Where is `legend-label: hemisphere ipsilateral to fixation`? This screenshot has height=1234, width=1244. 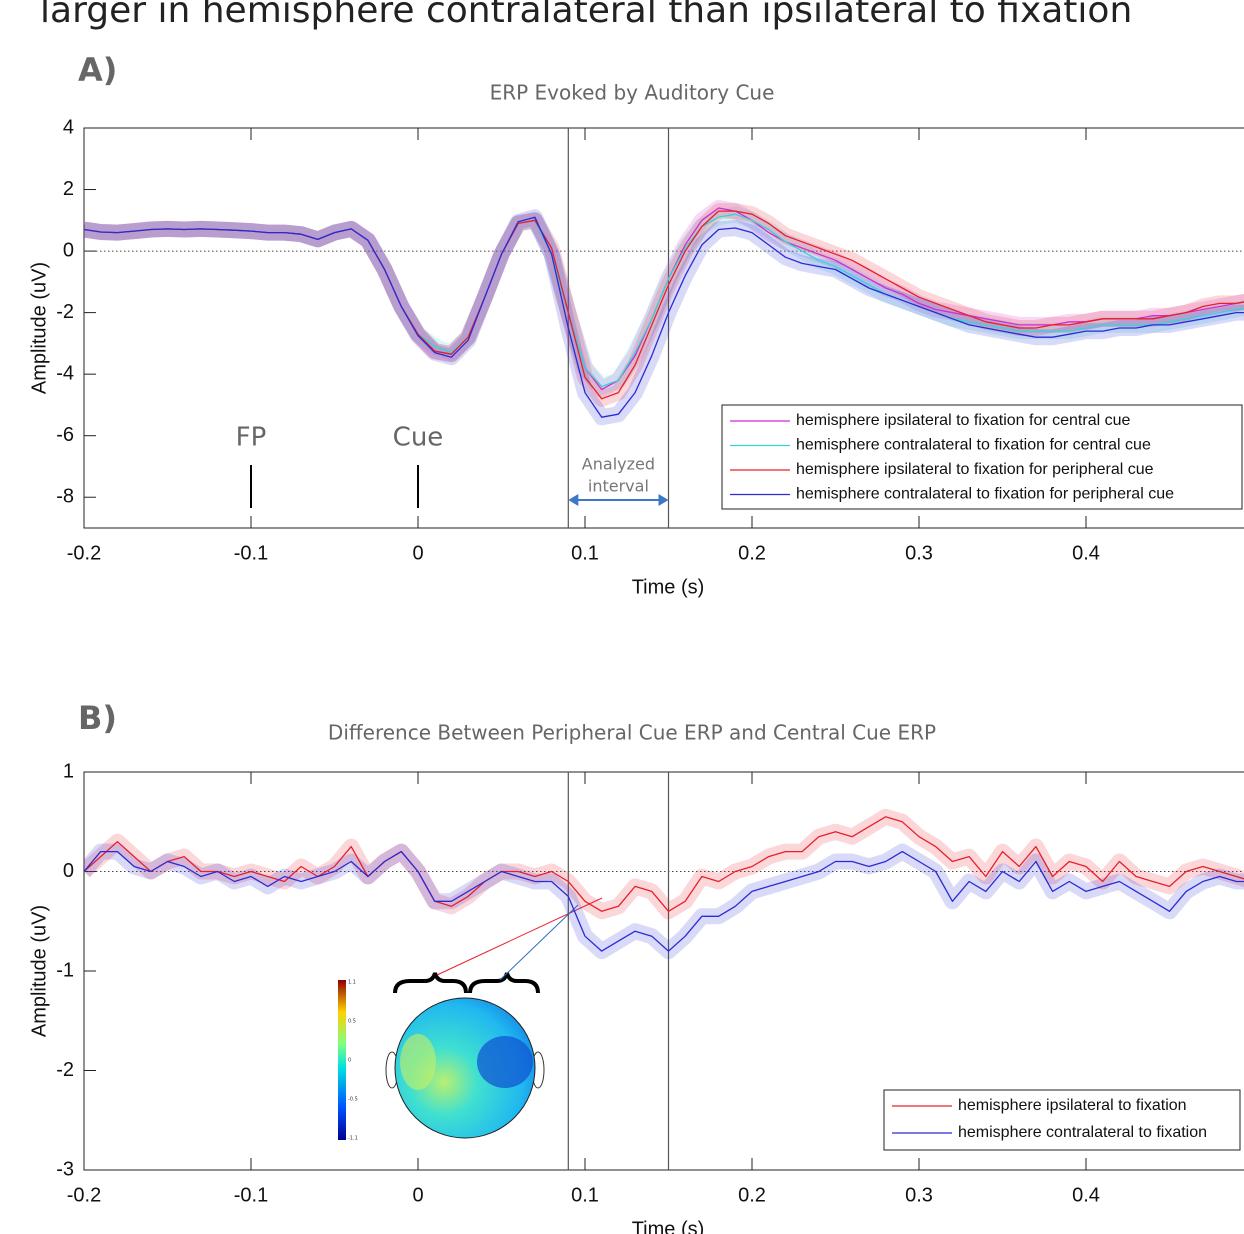 legend-label: hemisphere ipsilateral to fixation is located at coordinates (1072, 1105).